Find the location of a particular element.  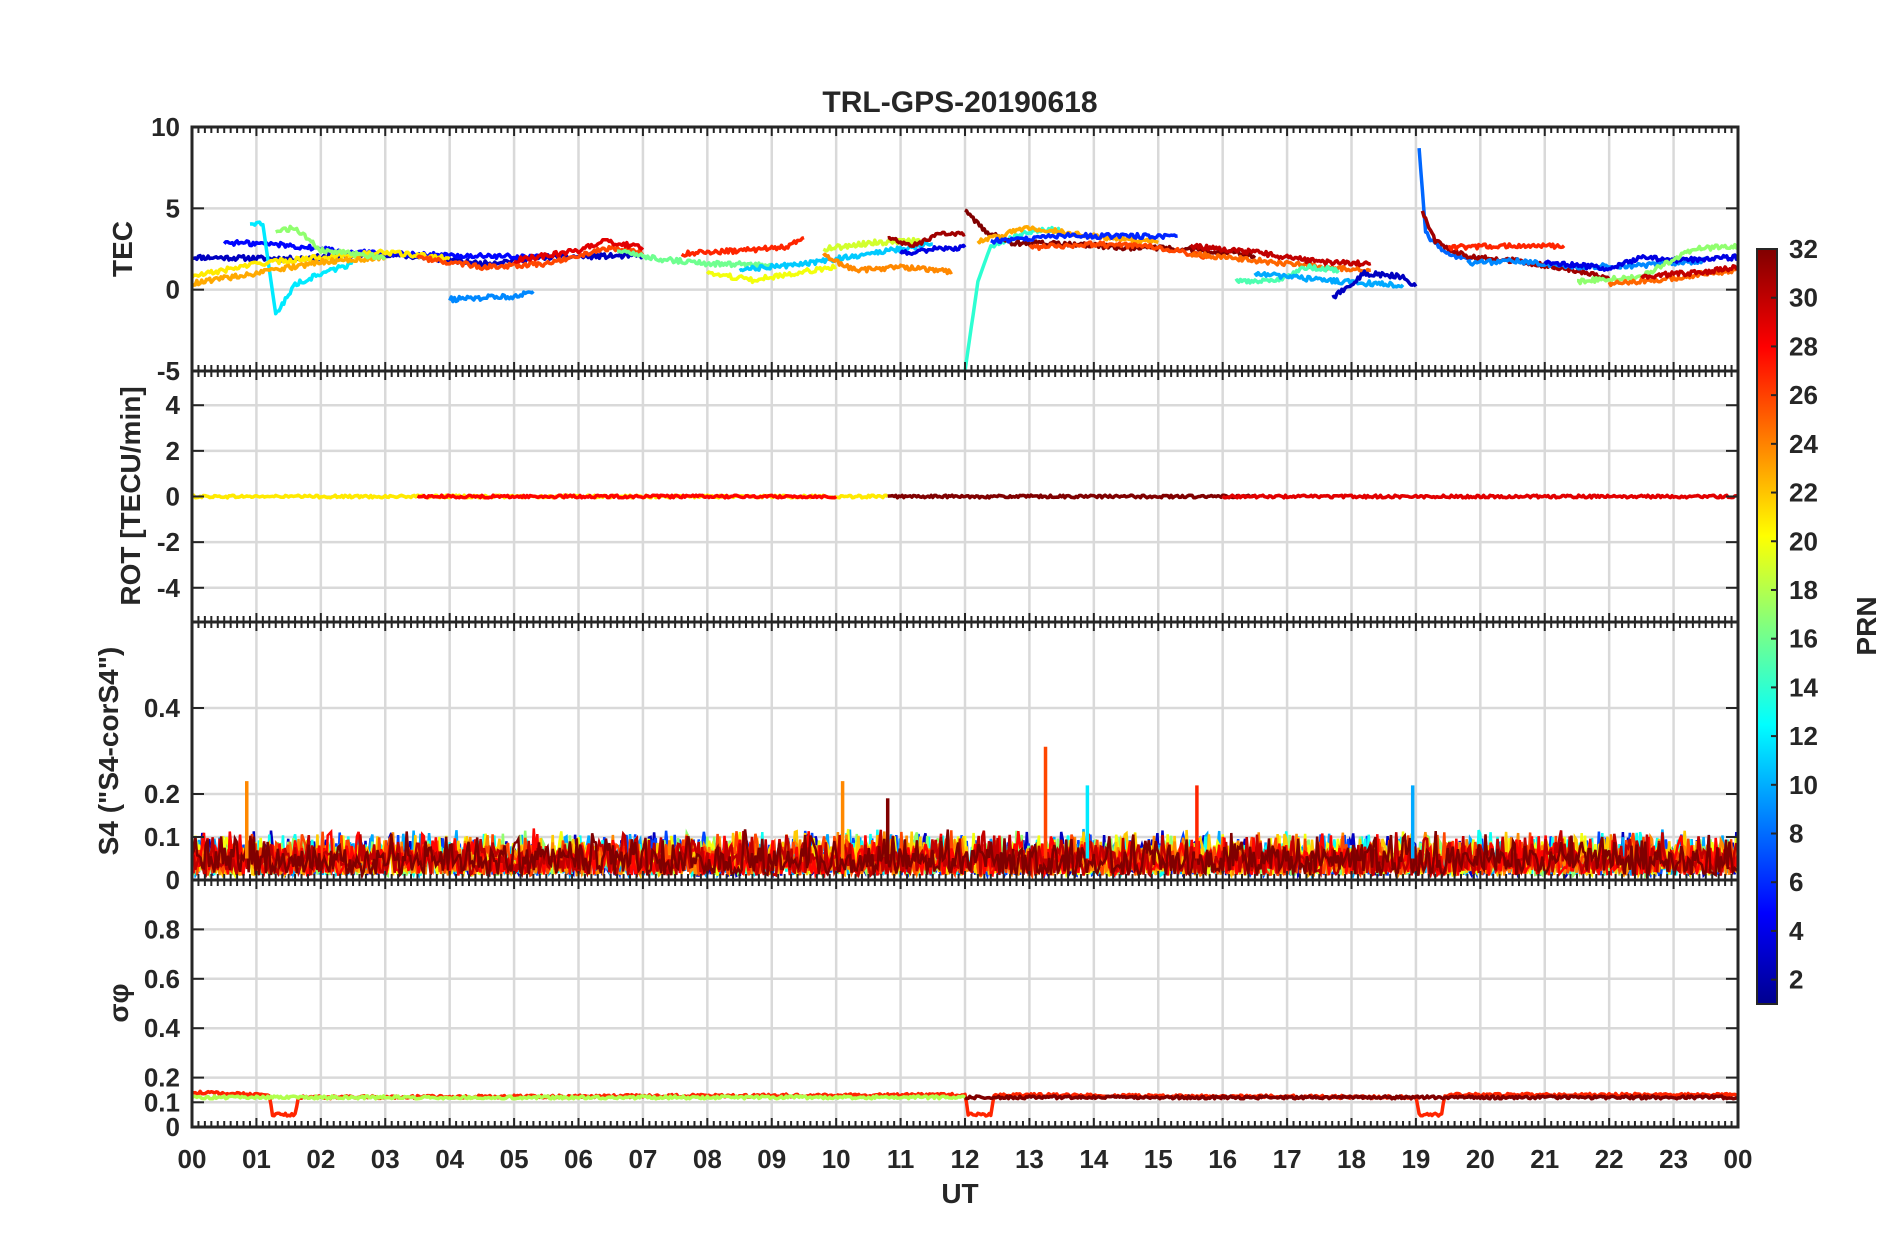

x-tick-label: 02 is located at coordinates (320, 1159).